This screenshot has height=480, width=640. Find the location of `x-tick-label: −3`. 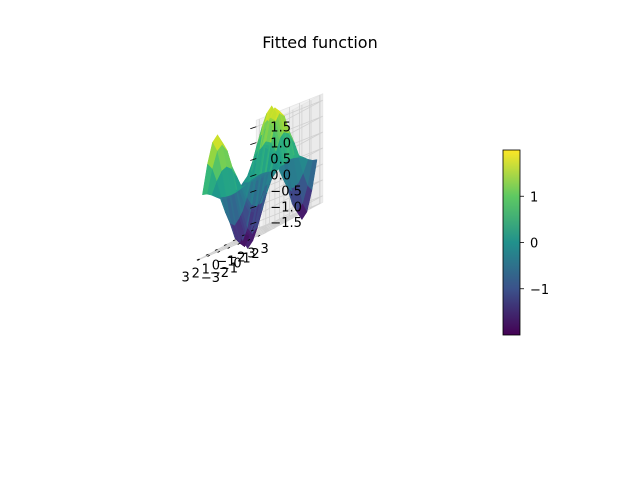

x-tick-label: −3 is located at coordinates (246, 253).